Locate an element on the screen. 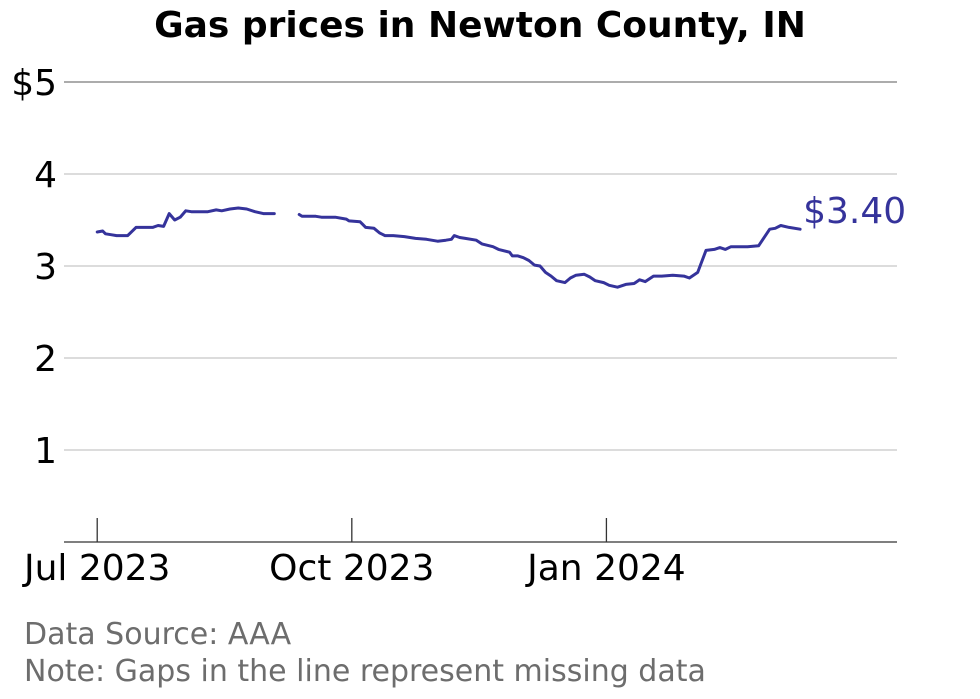 Image resolution: width=980 pixels, height=699 pixels. y-tick-label: $5 is located at coordinates (34, 83).